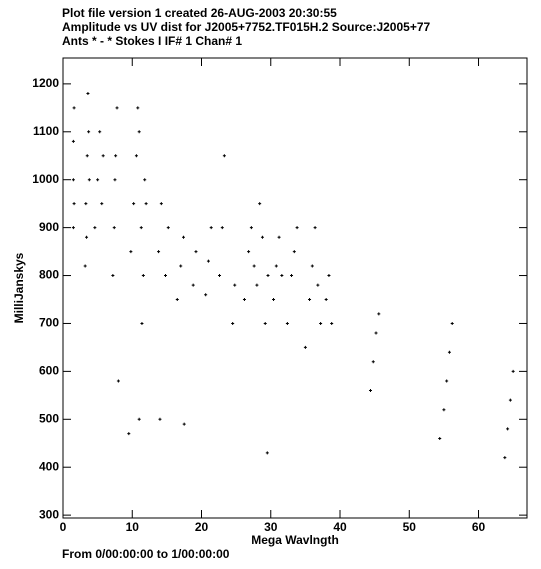 The width and height of the screenshot is (541, 569). What do you see at coordinates (46, 131) in the screenshot?
I see `y-tick-label: 1100` at bounding box center [46, 131].